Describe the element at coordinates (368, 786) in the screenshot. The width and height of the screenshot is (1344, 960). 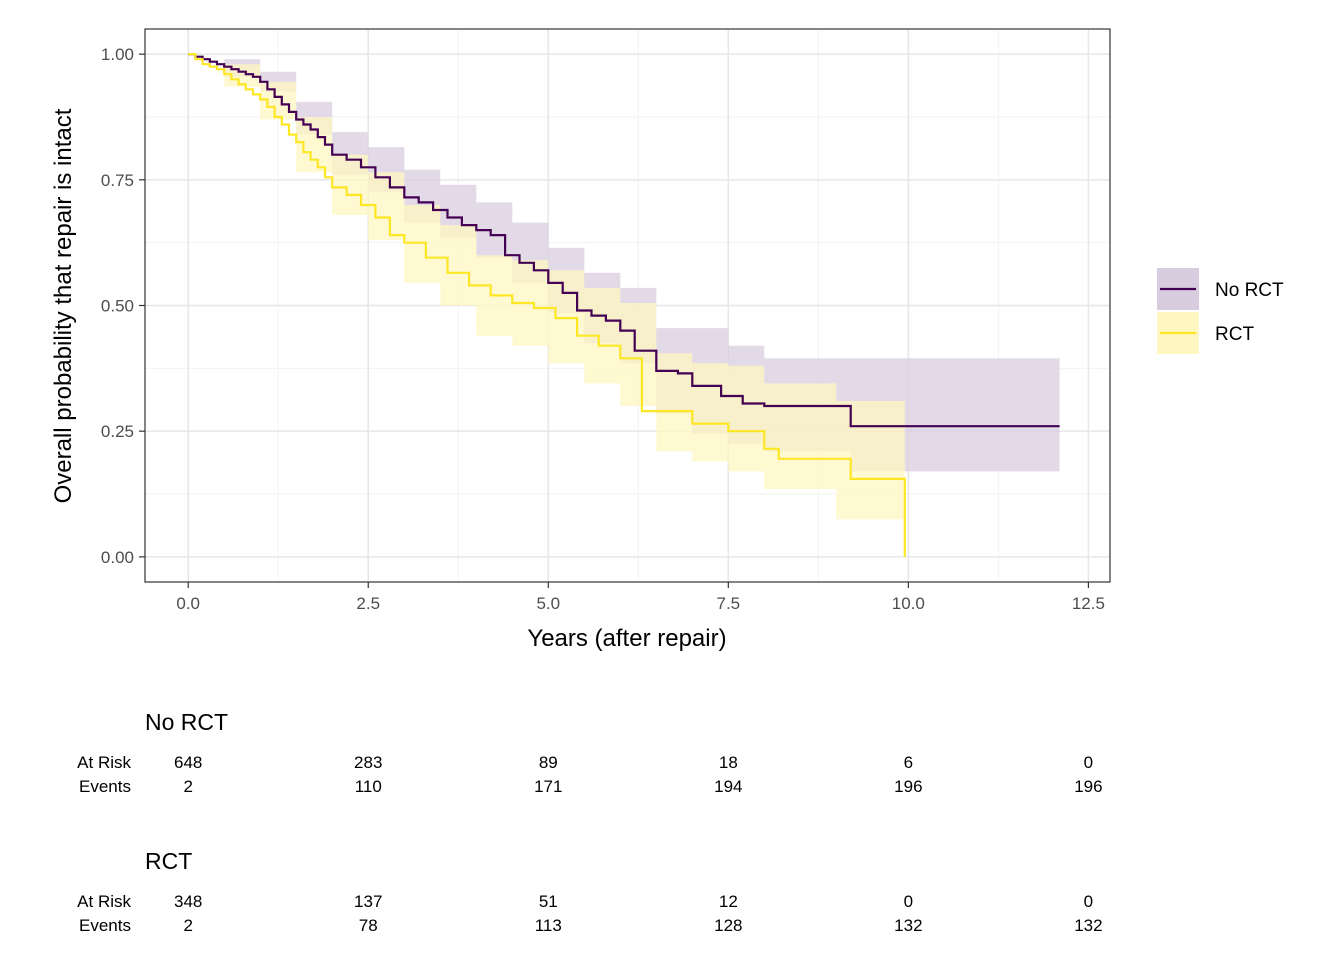
I see `risk-cell-events: 110` at that location.